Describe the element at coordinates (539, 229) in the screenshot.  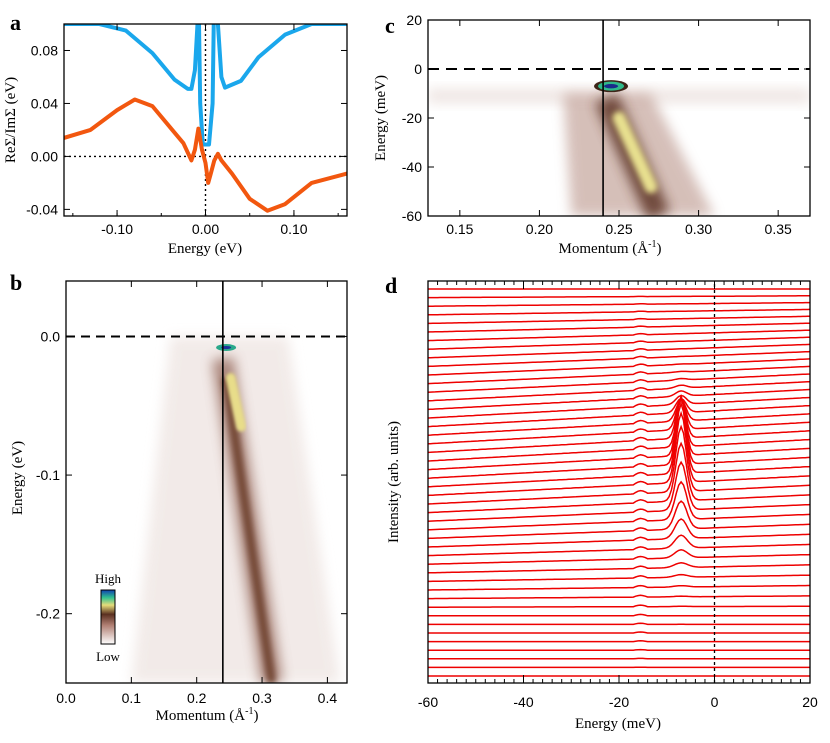
I see `x-tick-label: 0.20` at that location.